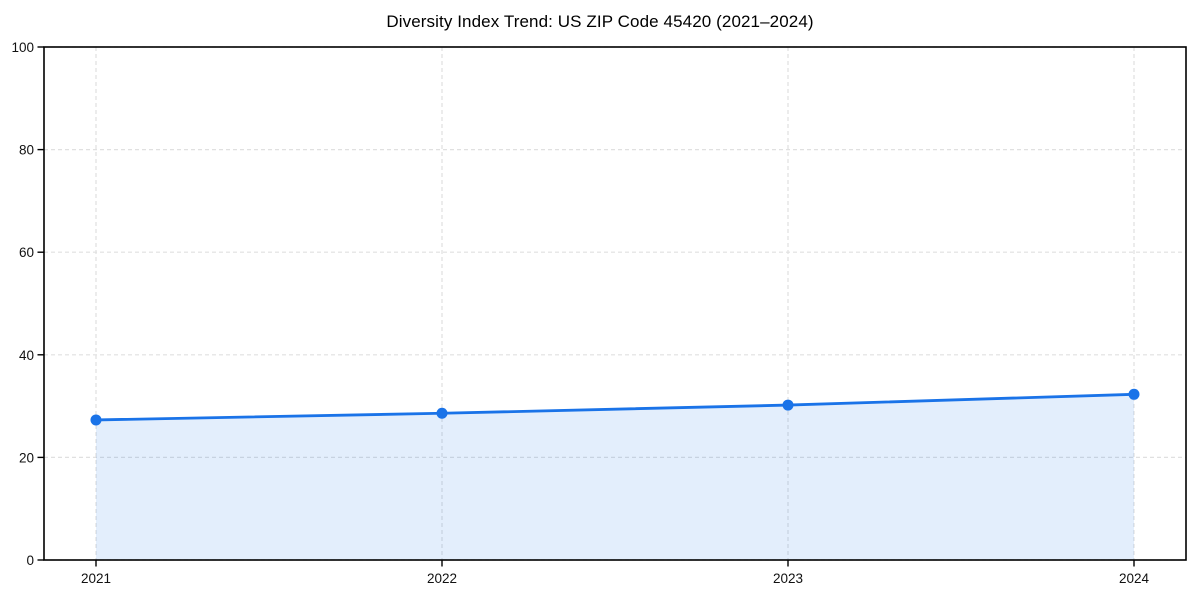 The height and width of the screenshot is (600, 1200). Describe the element at coordinates (1134, 578) in the screenshot. I see `x-tick-label: 2024` at that location.